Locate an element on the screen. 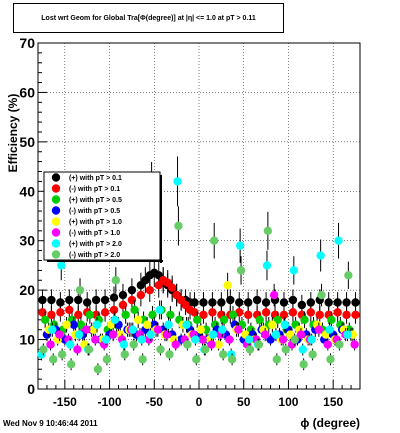  legend-box is located at coordinates (102, 216).